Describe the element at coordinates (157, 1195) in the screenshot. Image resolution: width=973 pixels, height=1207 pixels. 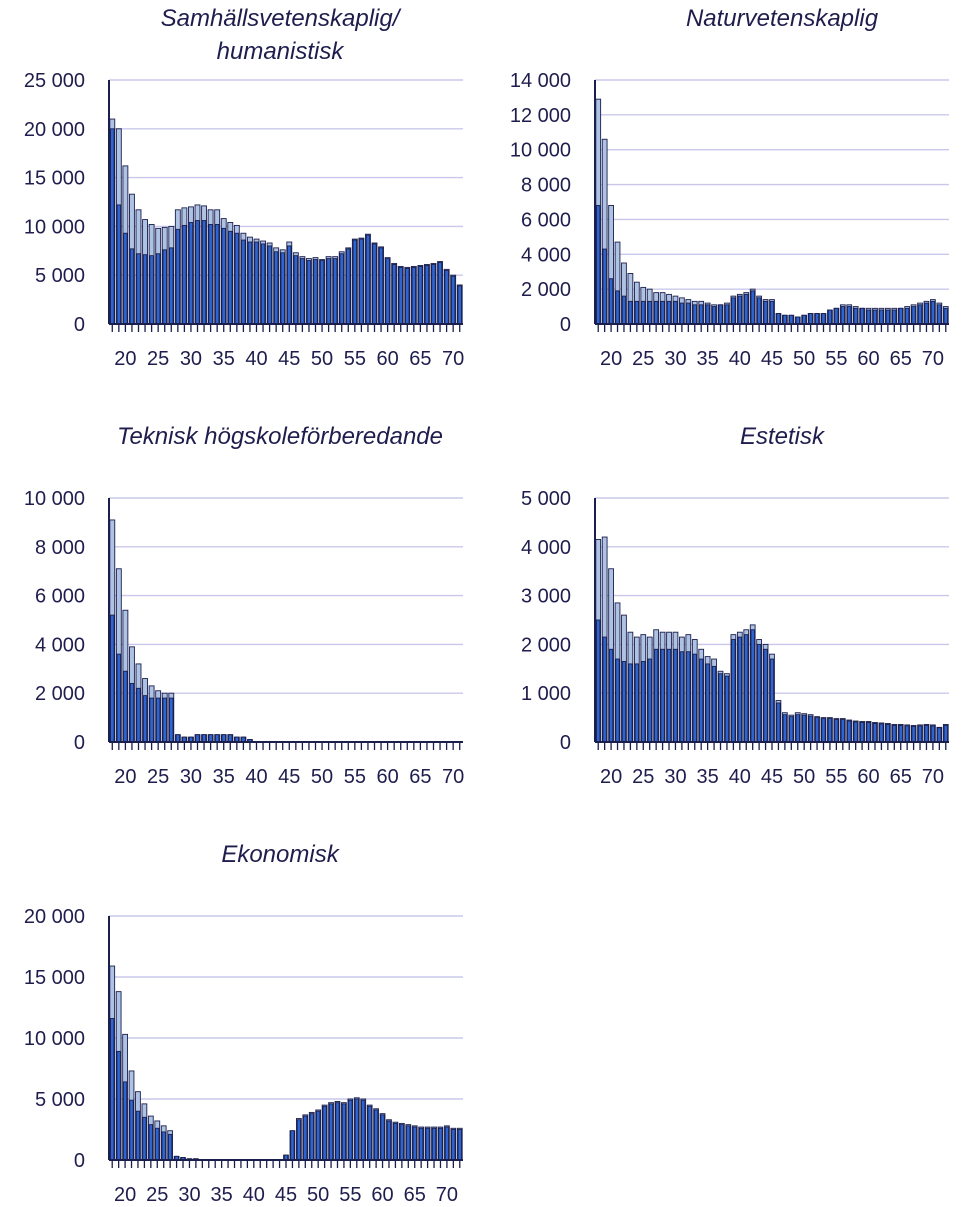
I see `x-tick-label: 25` at that location.